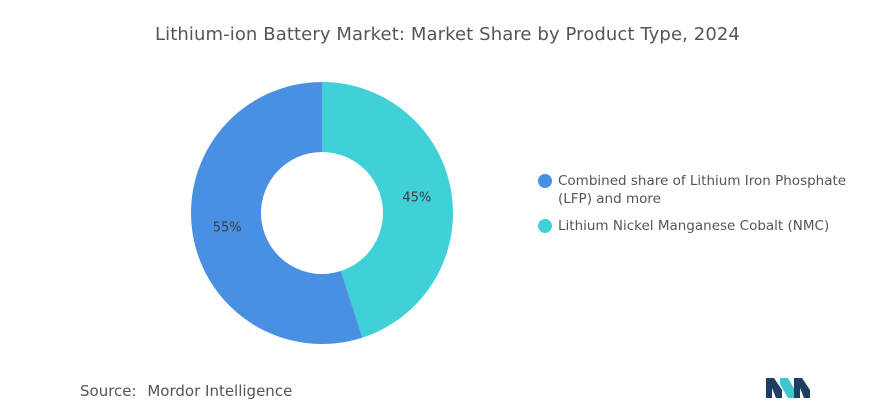  I want to click on legend-item-nmc: Lithium Nickel Manganese Cobalt (NMC), so click(708, 226).